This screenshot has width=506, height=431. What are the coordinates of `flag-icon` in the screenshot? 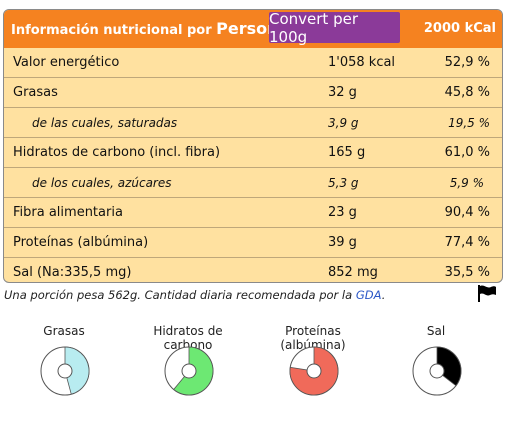 It's located at (487, 293).